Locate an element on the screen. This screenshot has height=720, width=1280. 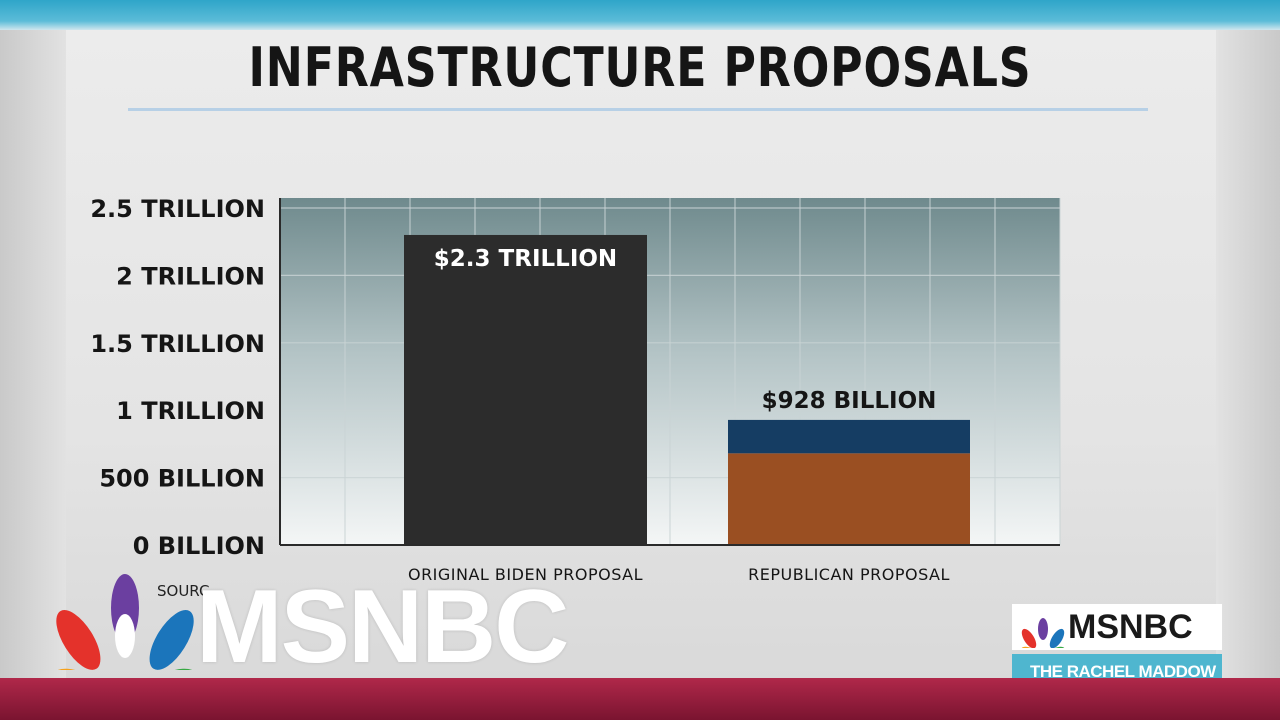
left-wall is located at coordinates (33, 360).